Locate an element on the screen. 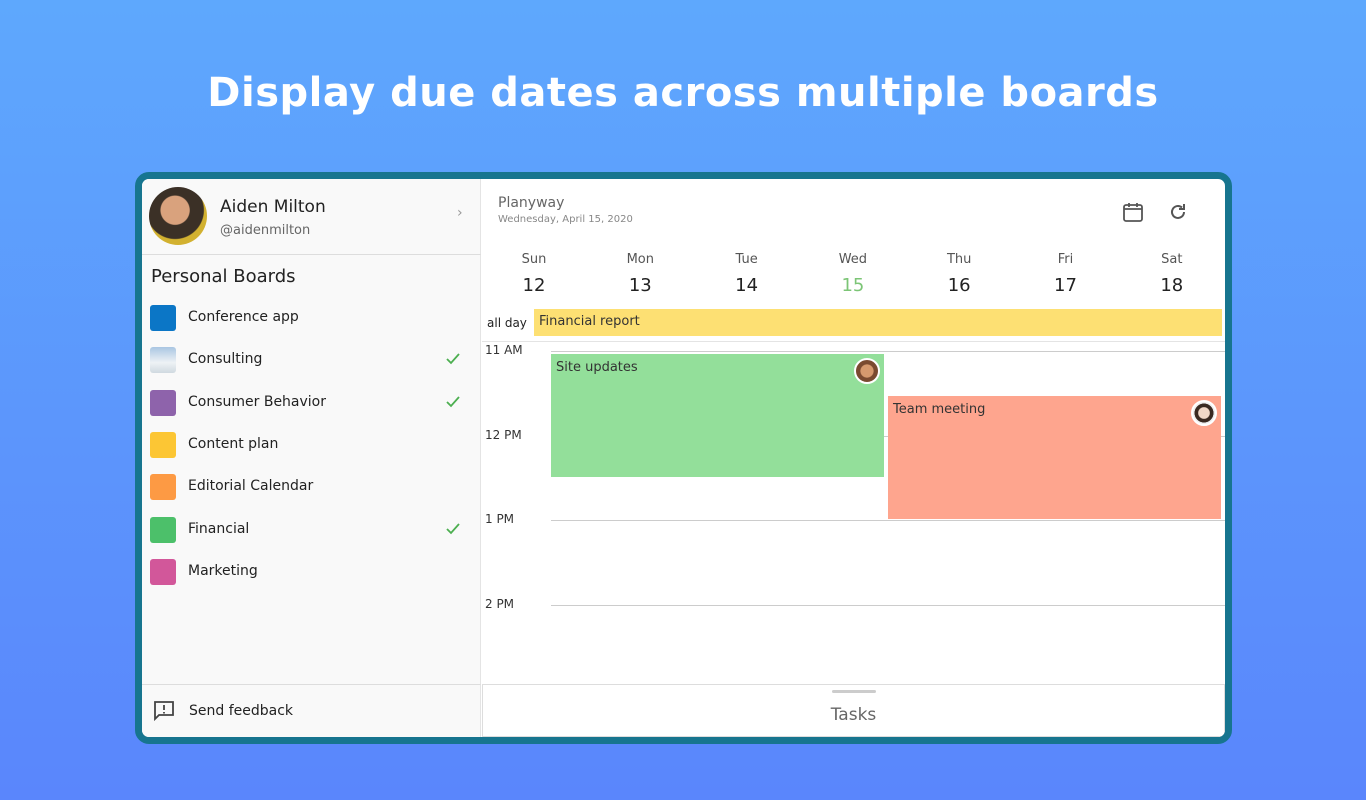 This screenshot has height=800, width=1366. day-date: 17 is located at coordinates (1065, 285).